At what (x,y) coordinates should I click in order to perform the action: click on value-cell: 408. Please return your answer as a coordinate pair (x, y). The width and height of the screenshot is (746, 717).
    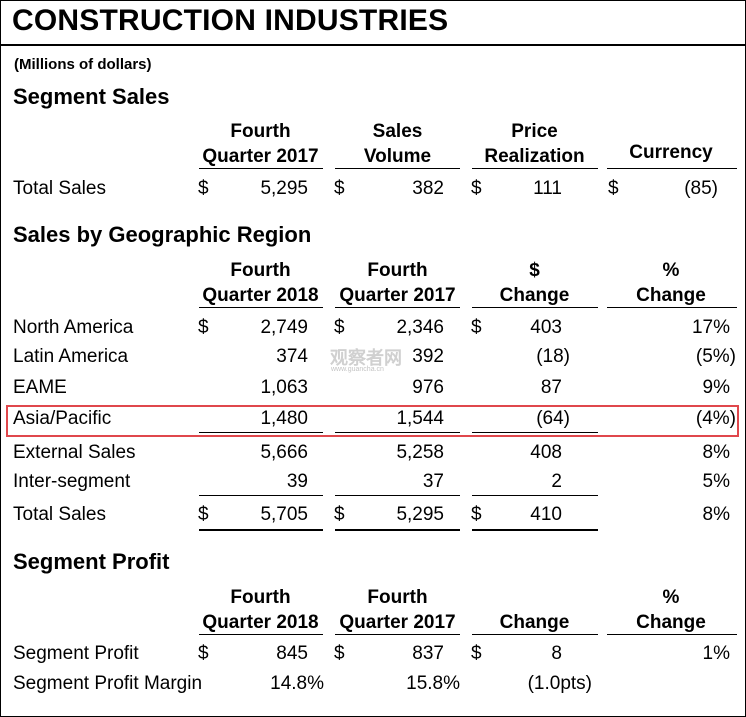
    Looking at the image, I should click on (546, 452).